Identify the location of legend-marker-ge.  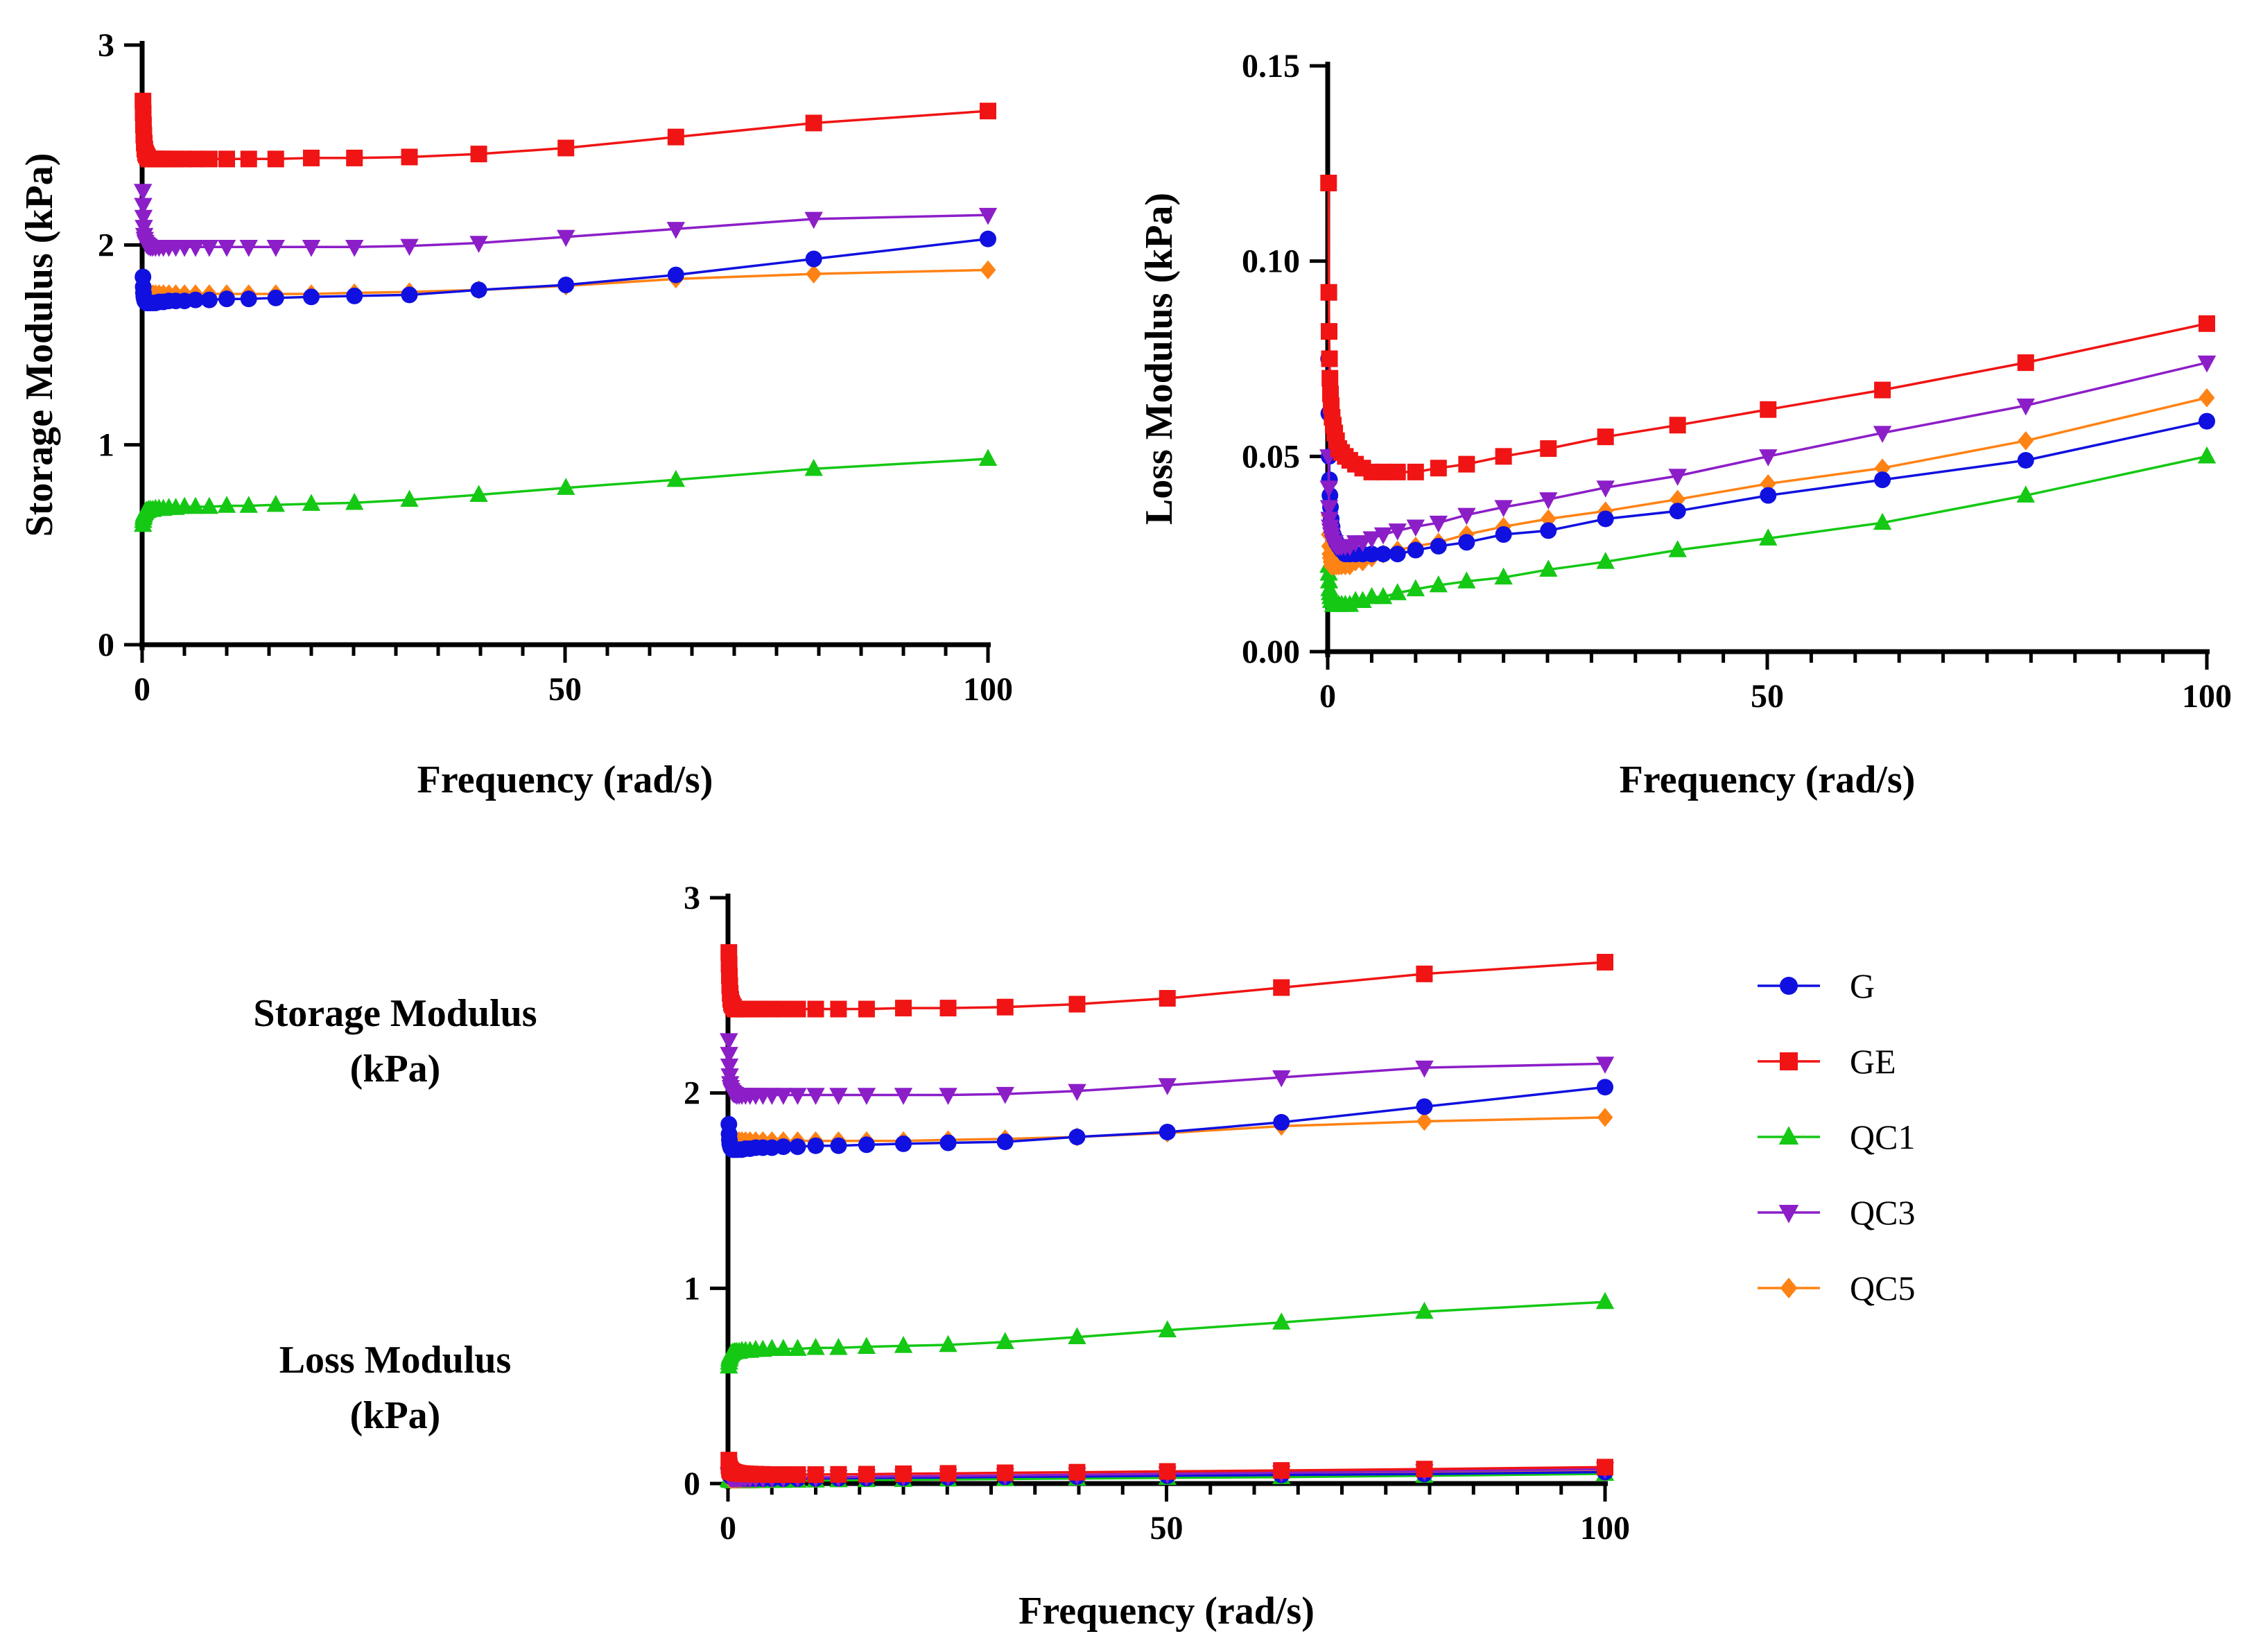
(1789, 1061).